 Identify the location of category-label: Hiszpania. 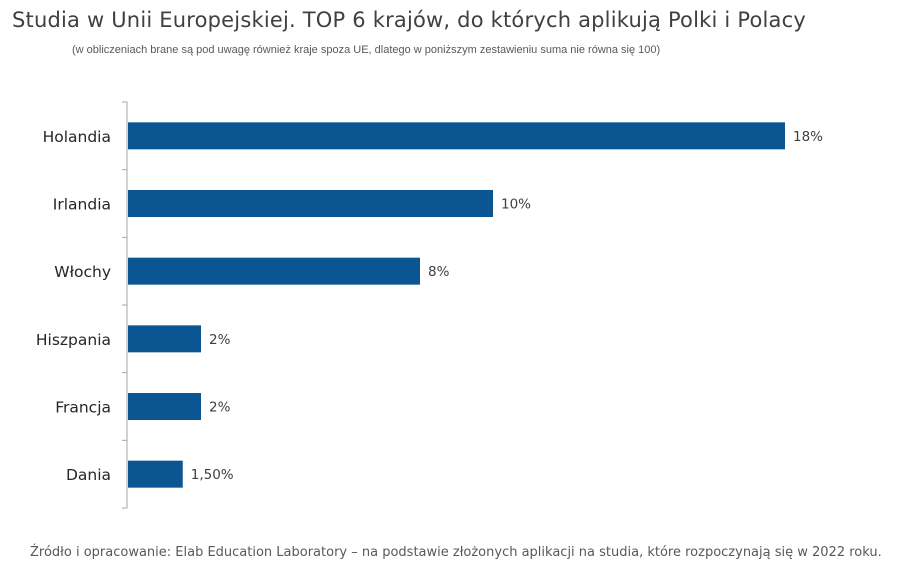
(73, 340).